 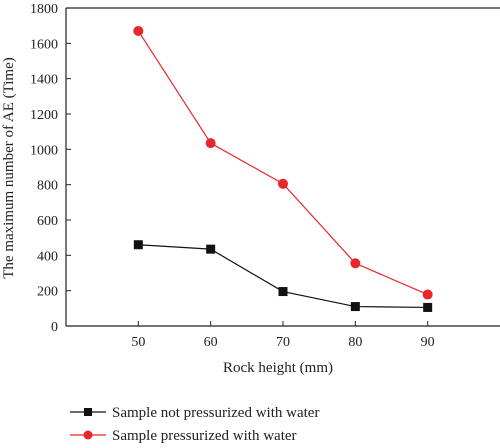 What do you see at coordinates (138, 342) in the screenshot?
I see `x-tick-label: 50` at bounding box center [138, 342].